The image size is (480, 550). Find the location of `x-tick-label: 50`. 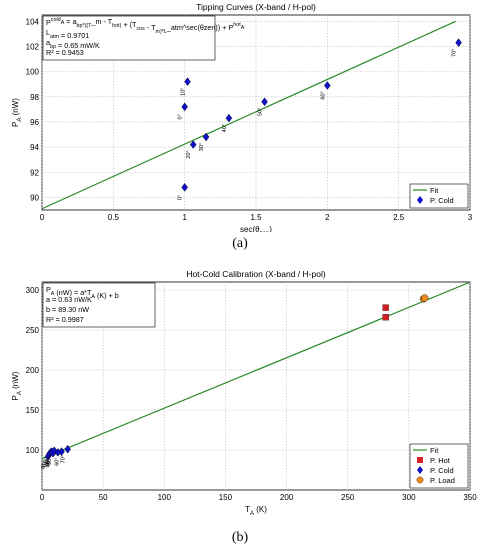

x-tick-label: 50 is located at coordinates (103, 497).